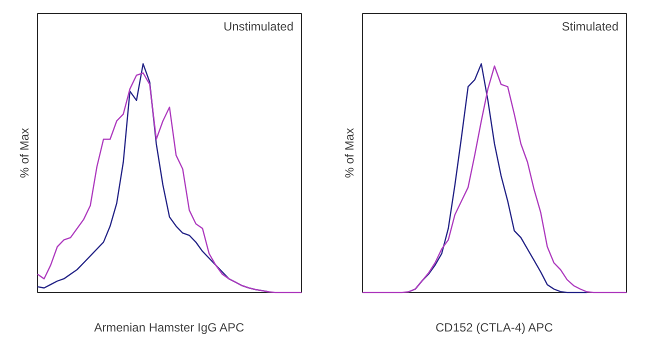 The height and width of the screenshot is (337, 650). I want to click on text: Stimulated, so click(590, 27).